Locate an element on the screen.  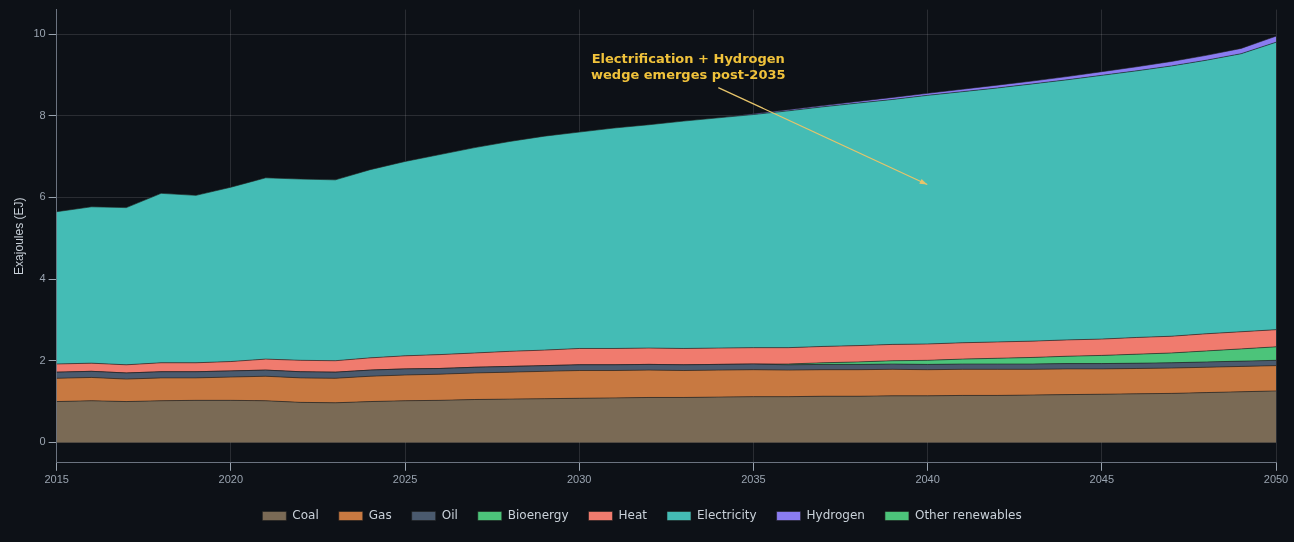
legend-label: Coal is located at coordinates (305, 515).